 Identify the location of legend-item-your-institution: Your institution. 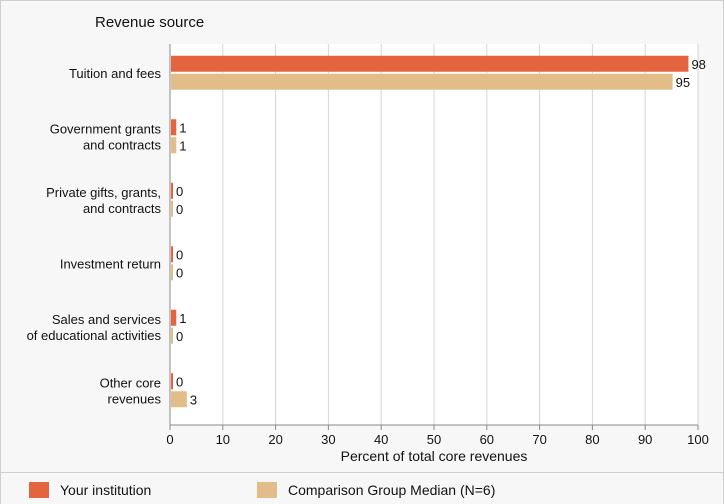
(90, 490).